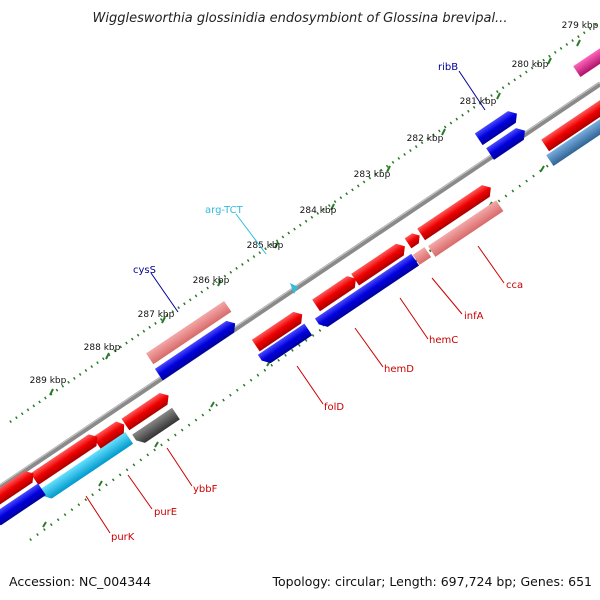 This screenshot has width=600, height=600. I want to click on kbp-label-288: 288 kbp, so click(102, 348).